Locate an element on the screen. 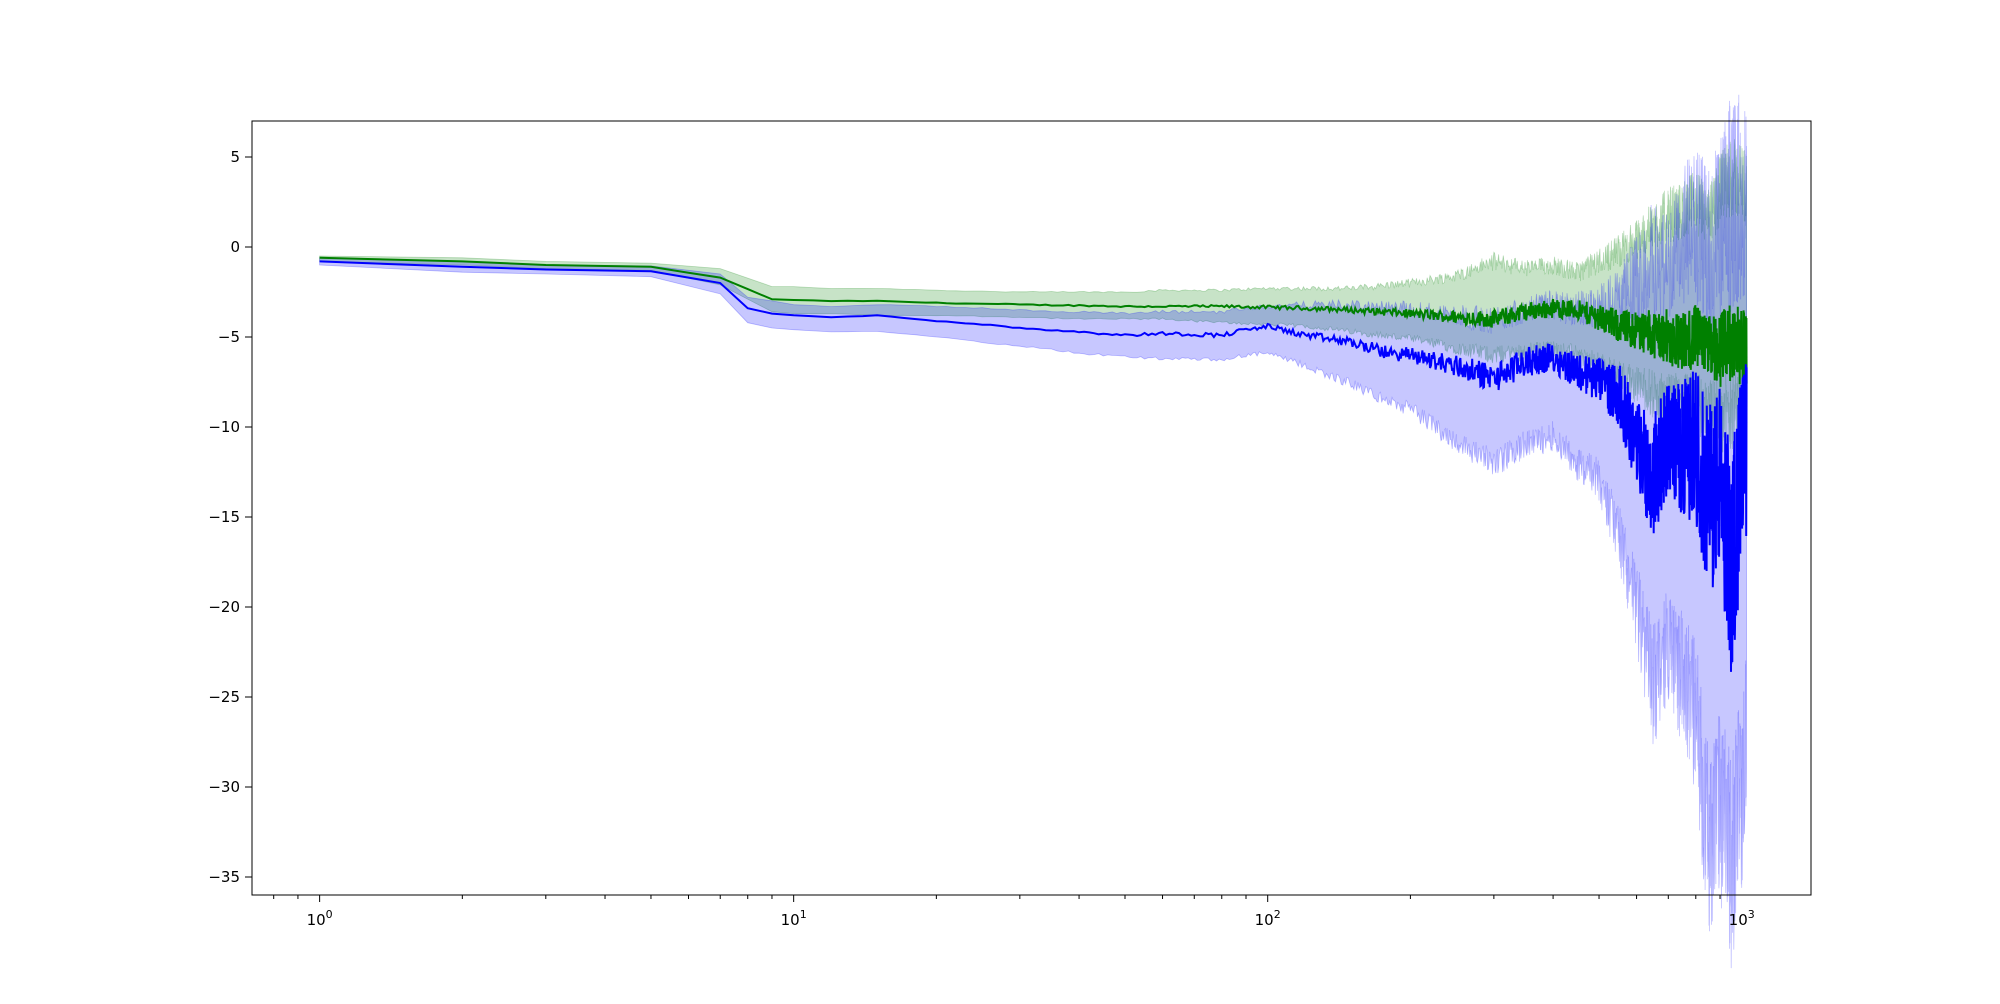 The height and width of the screenshot is (1004, 2000). y-tick-label: −25 is located at coordinates (224, 697).